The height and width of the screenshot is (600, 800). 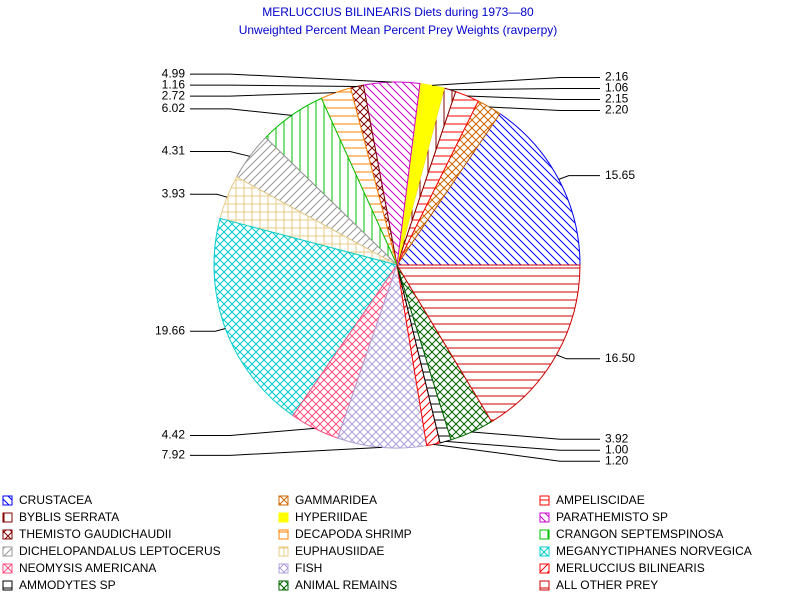 What do you see at coordinates (617, 449) in the screenshot?
I see `slice-label: 1.00` at bounding box center [617, 449].